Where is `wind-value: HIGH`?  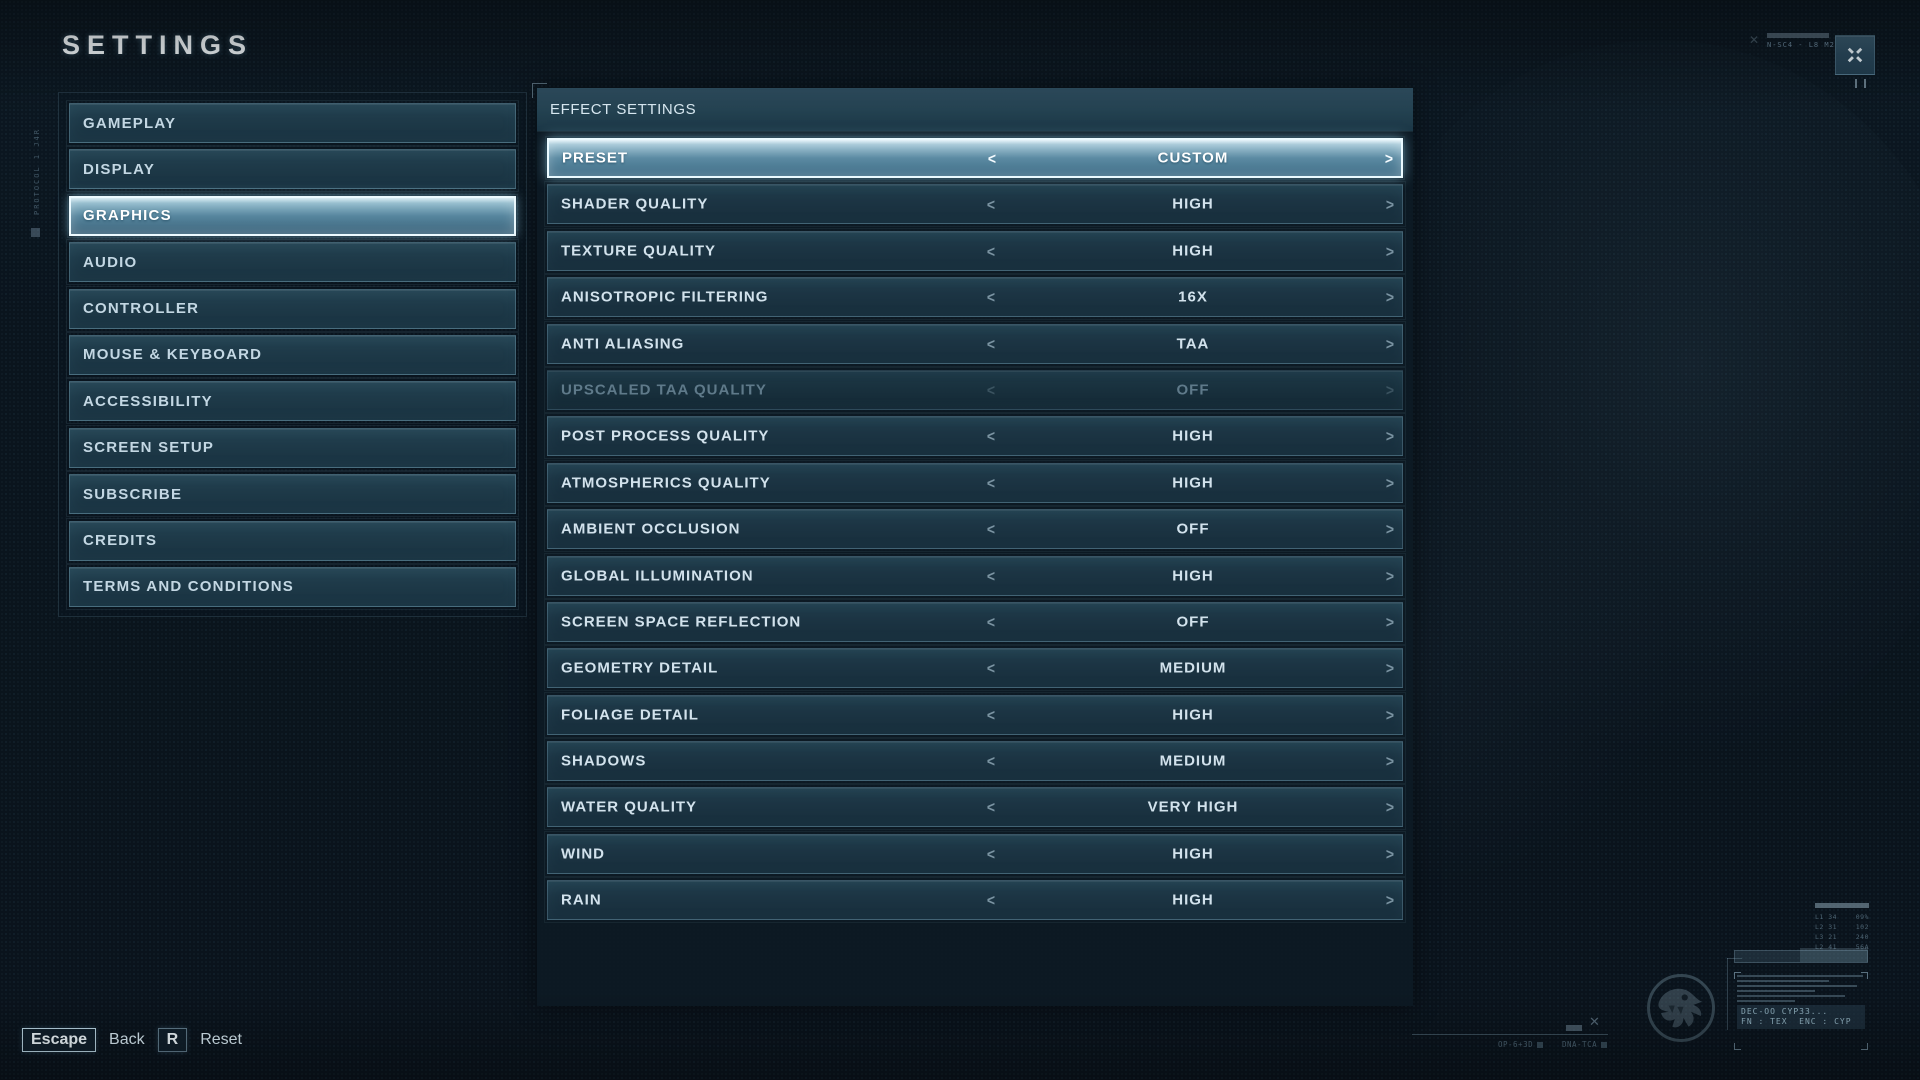 wind-value: HIGH is located at coordinates (1193, 854).